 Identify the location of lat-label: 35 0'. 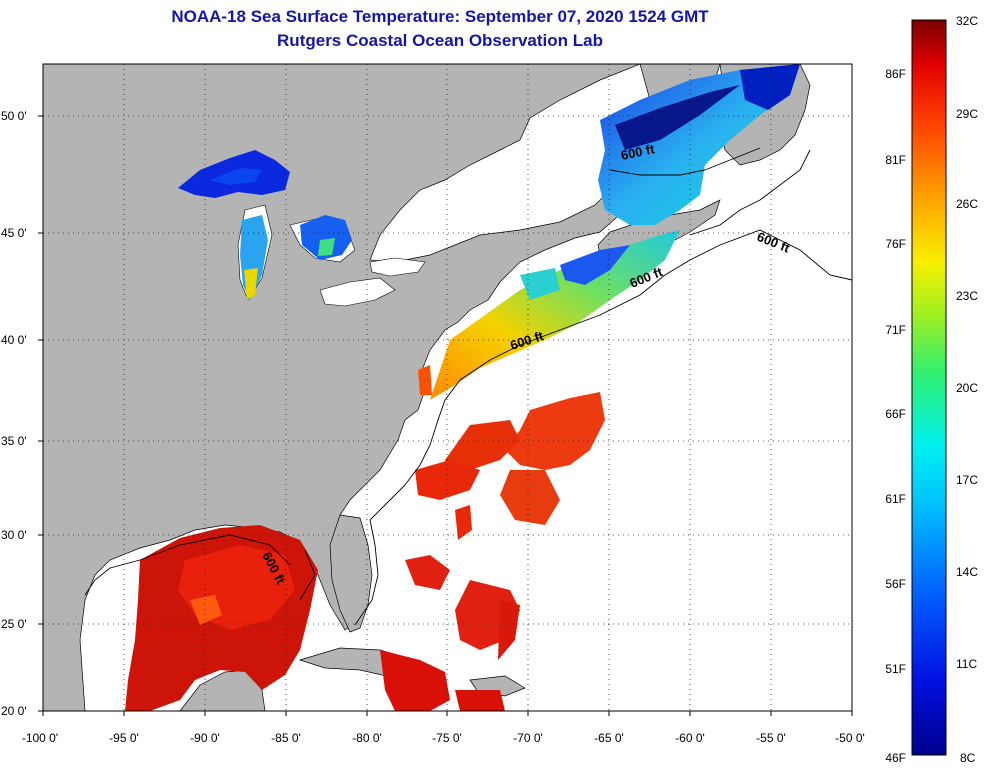
(14, 441).